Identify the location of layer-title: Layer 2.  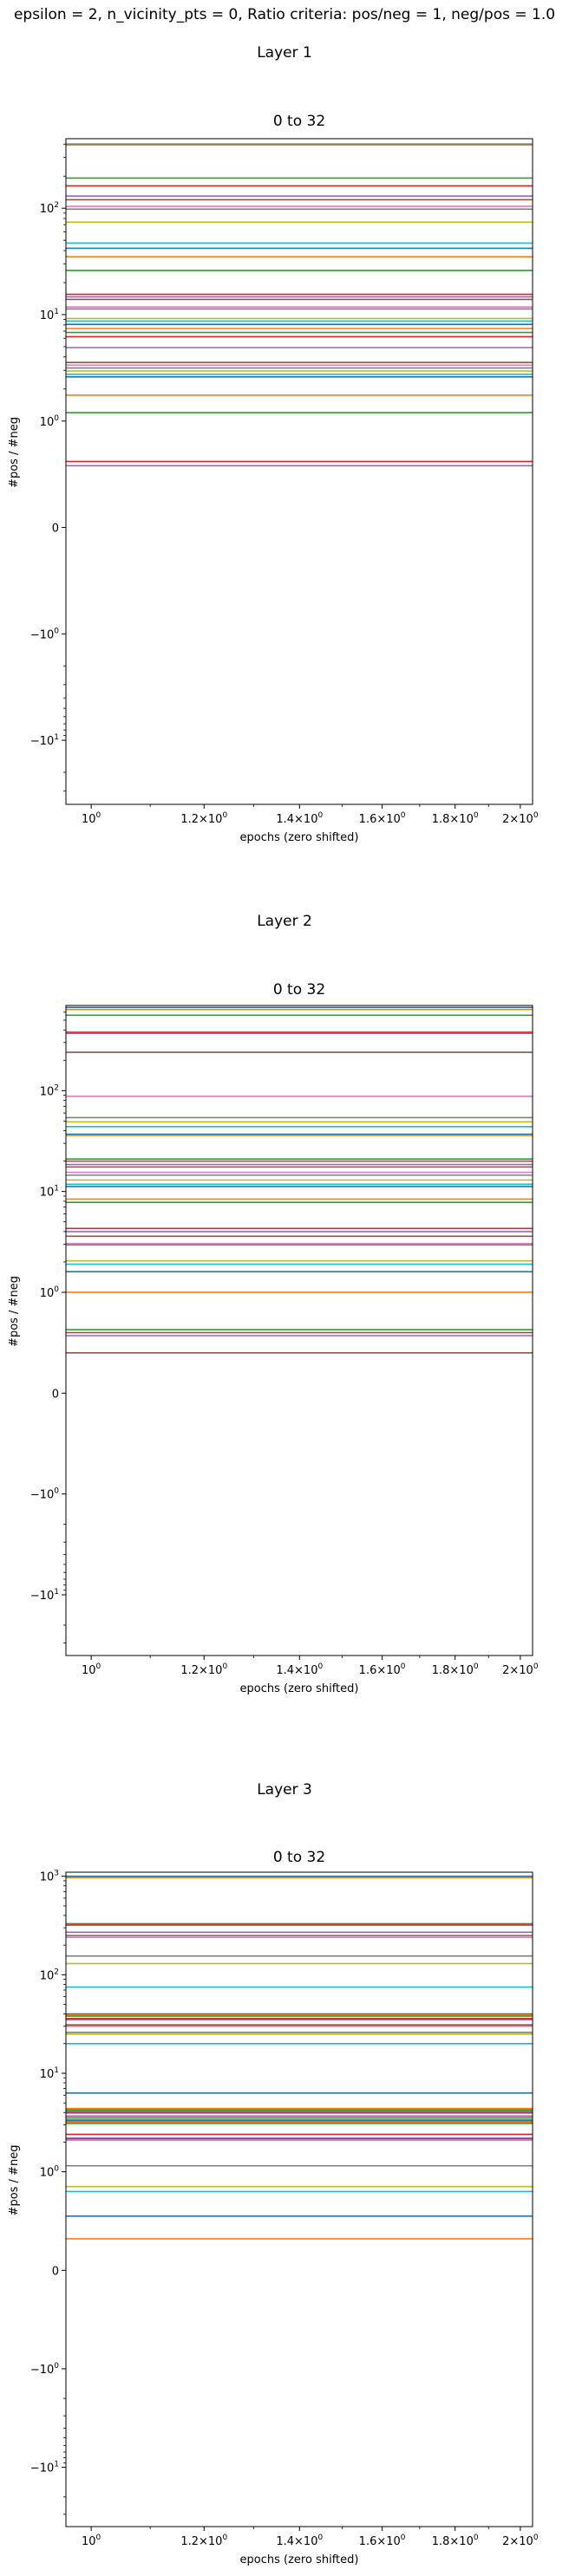
(284, 921).